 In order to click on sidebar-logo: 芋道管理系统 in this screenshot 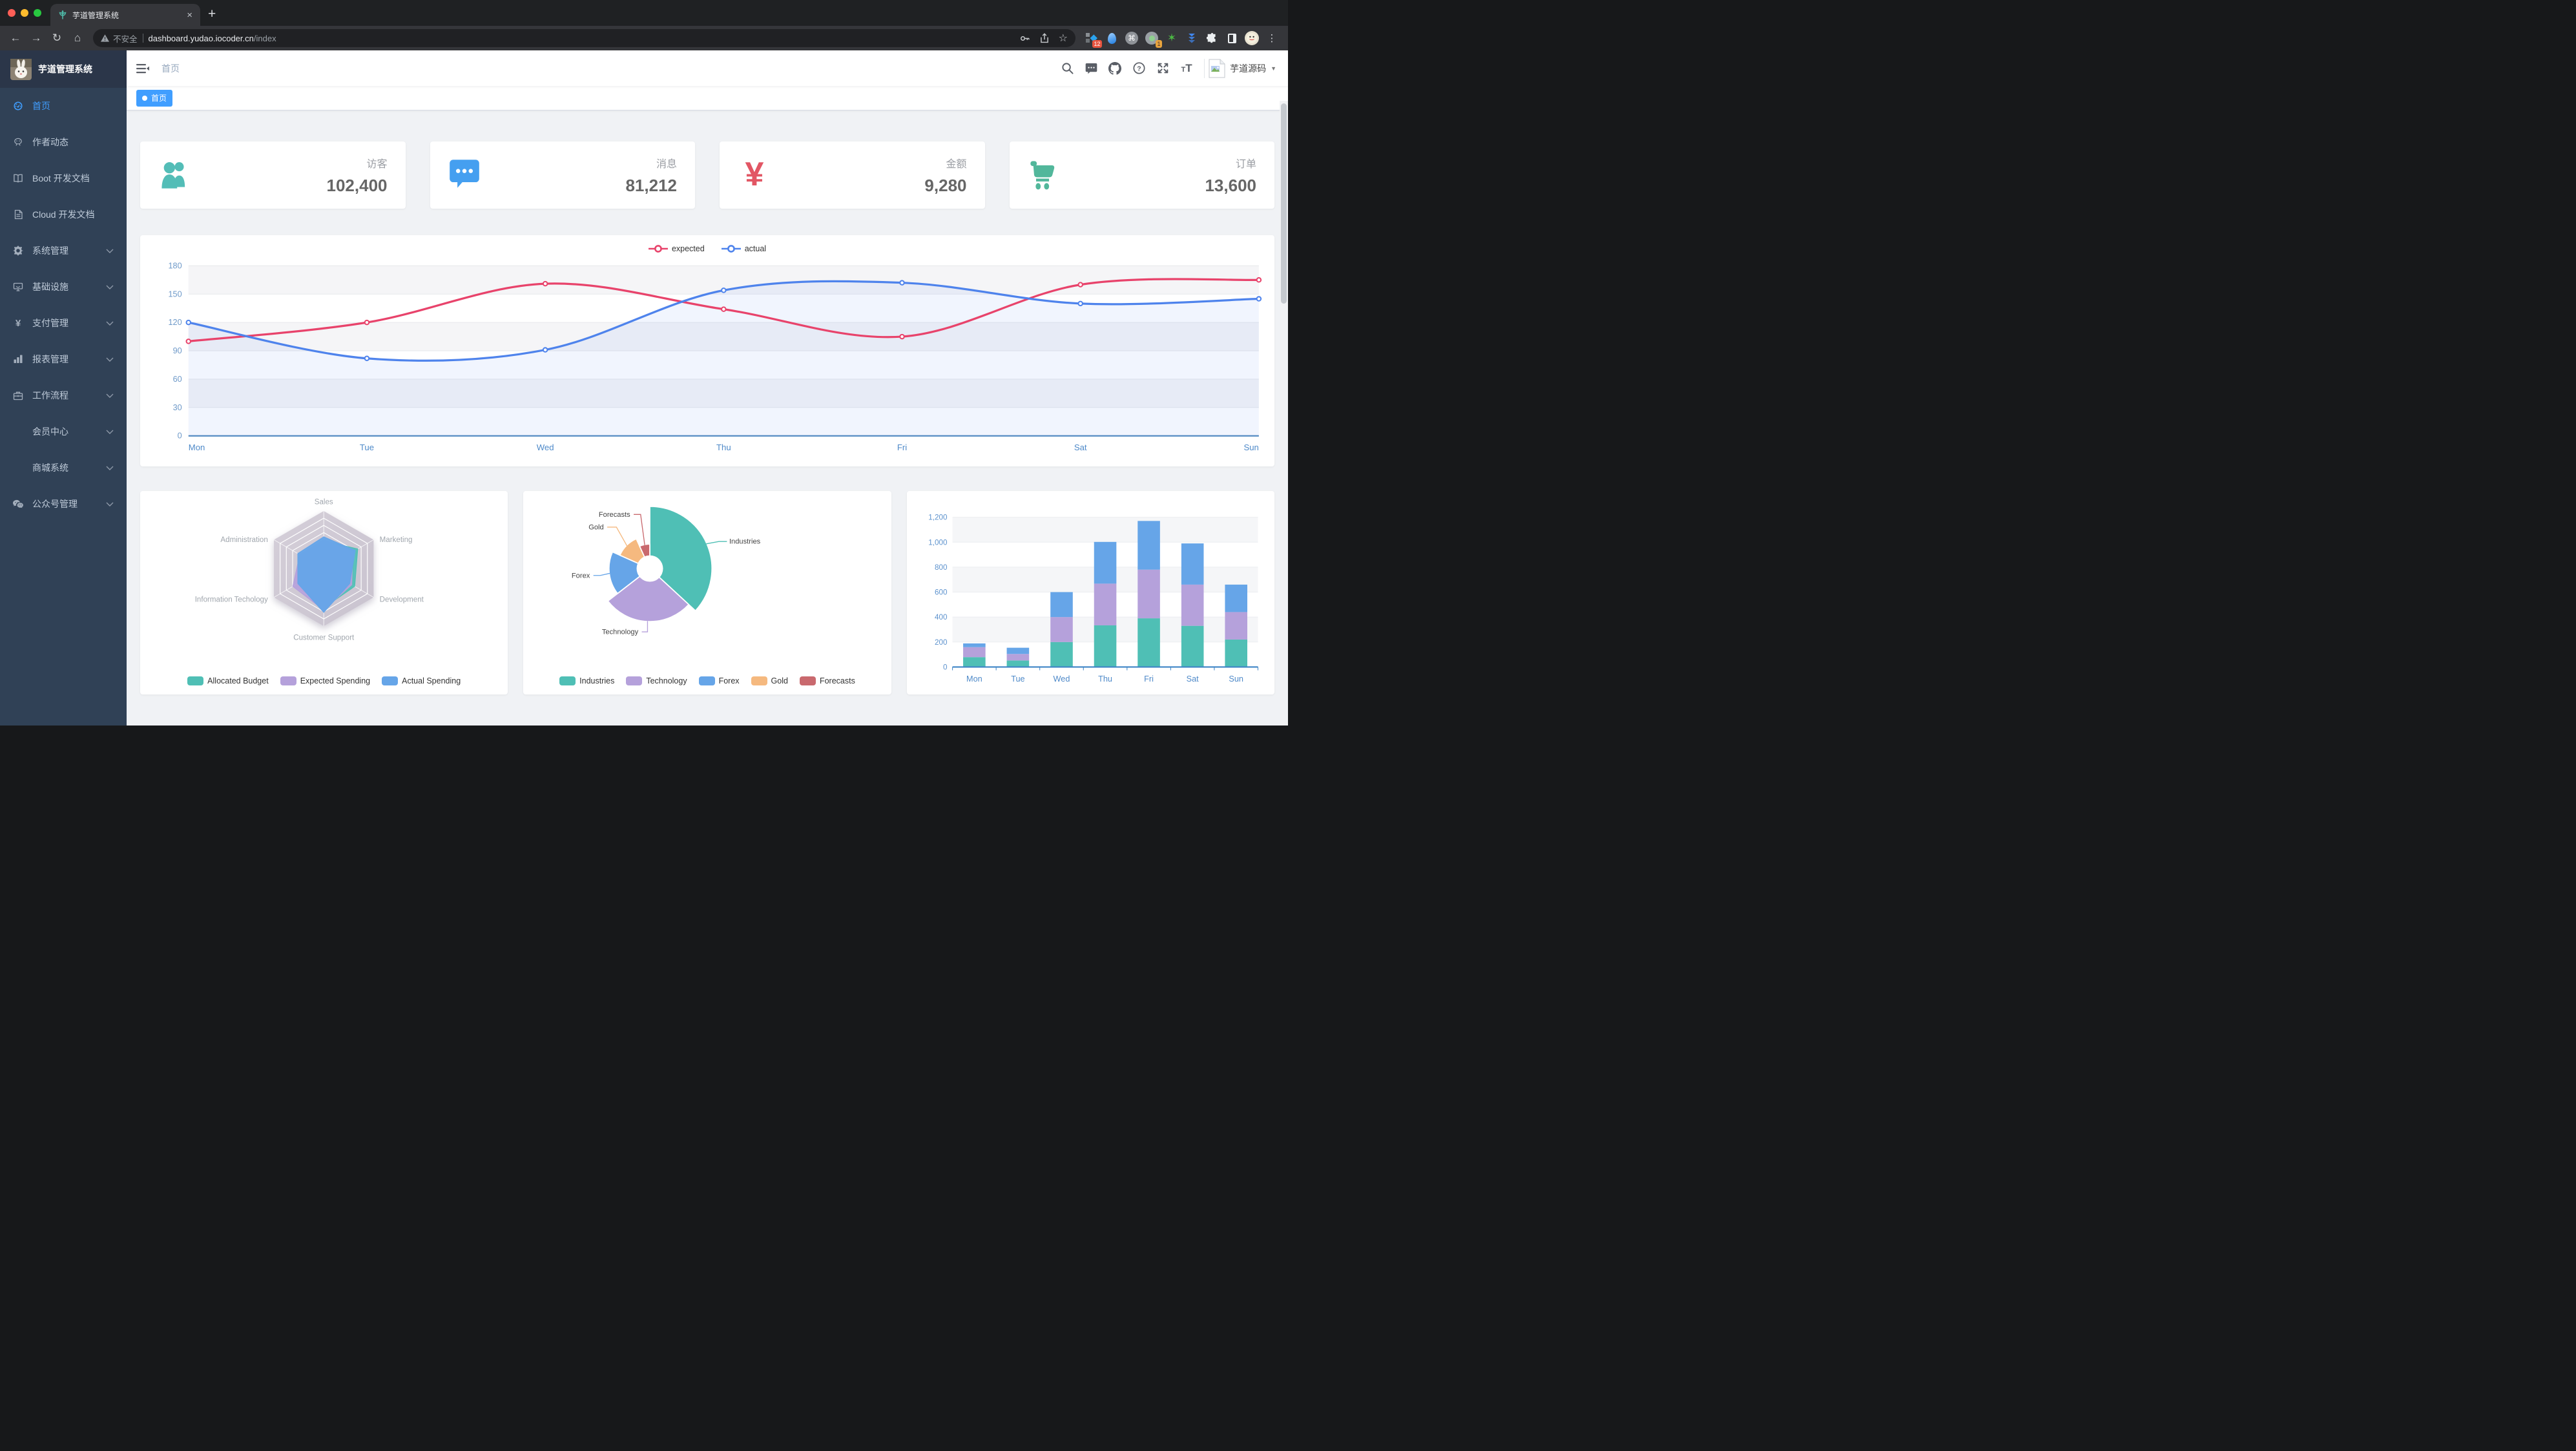, I will do `click(63, 69)`.